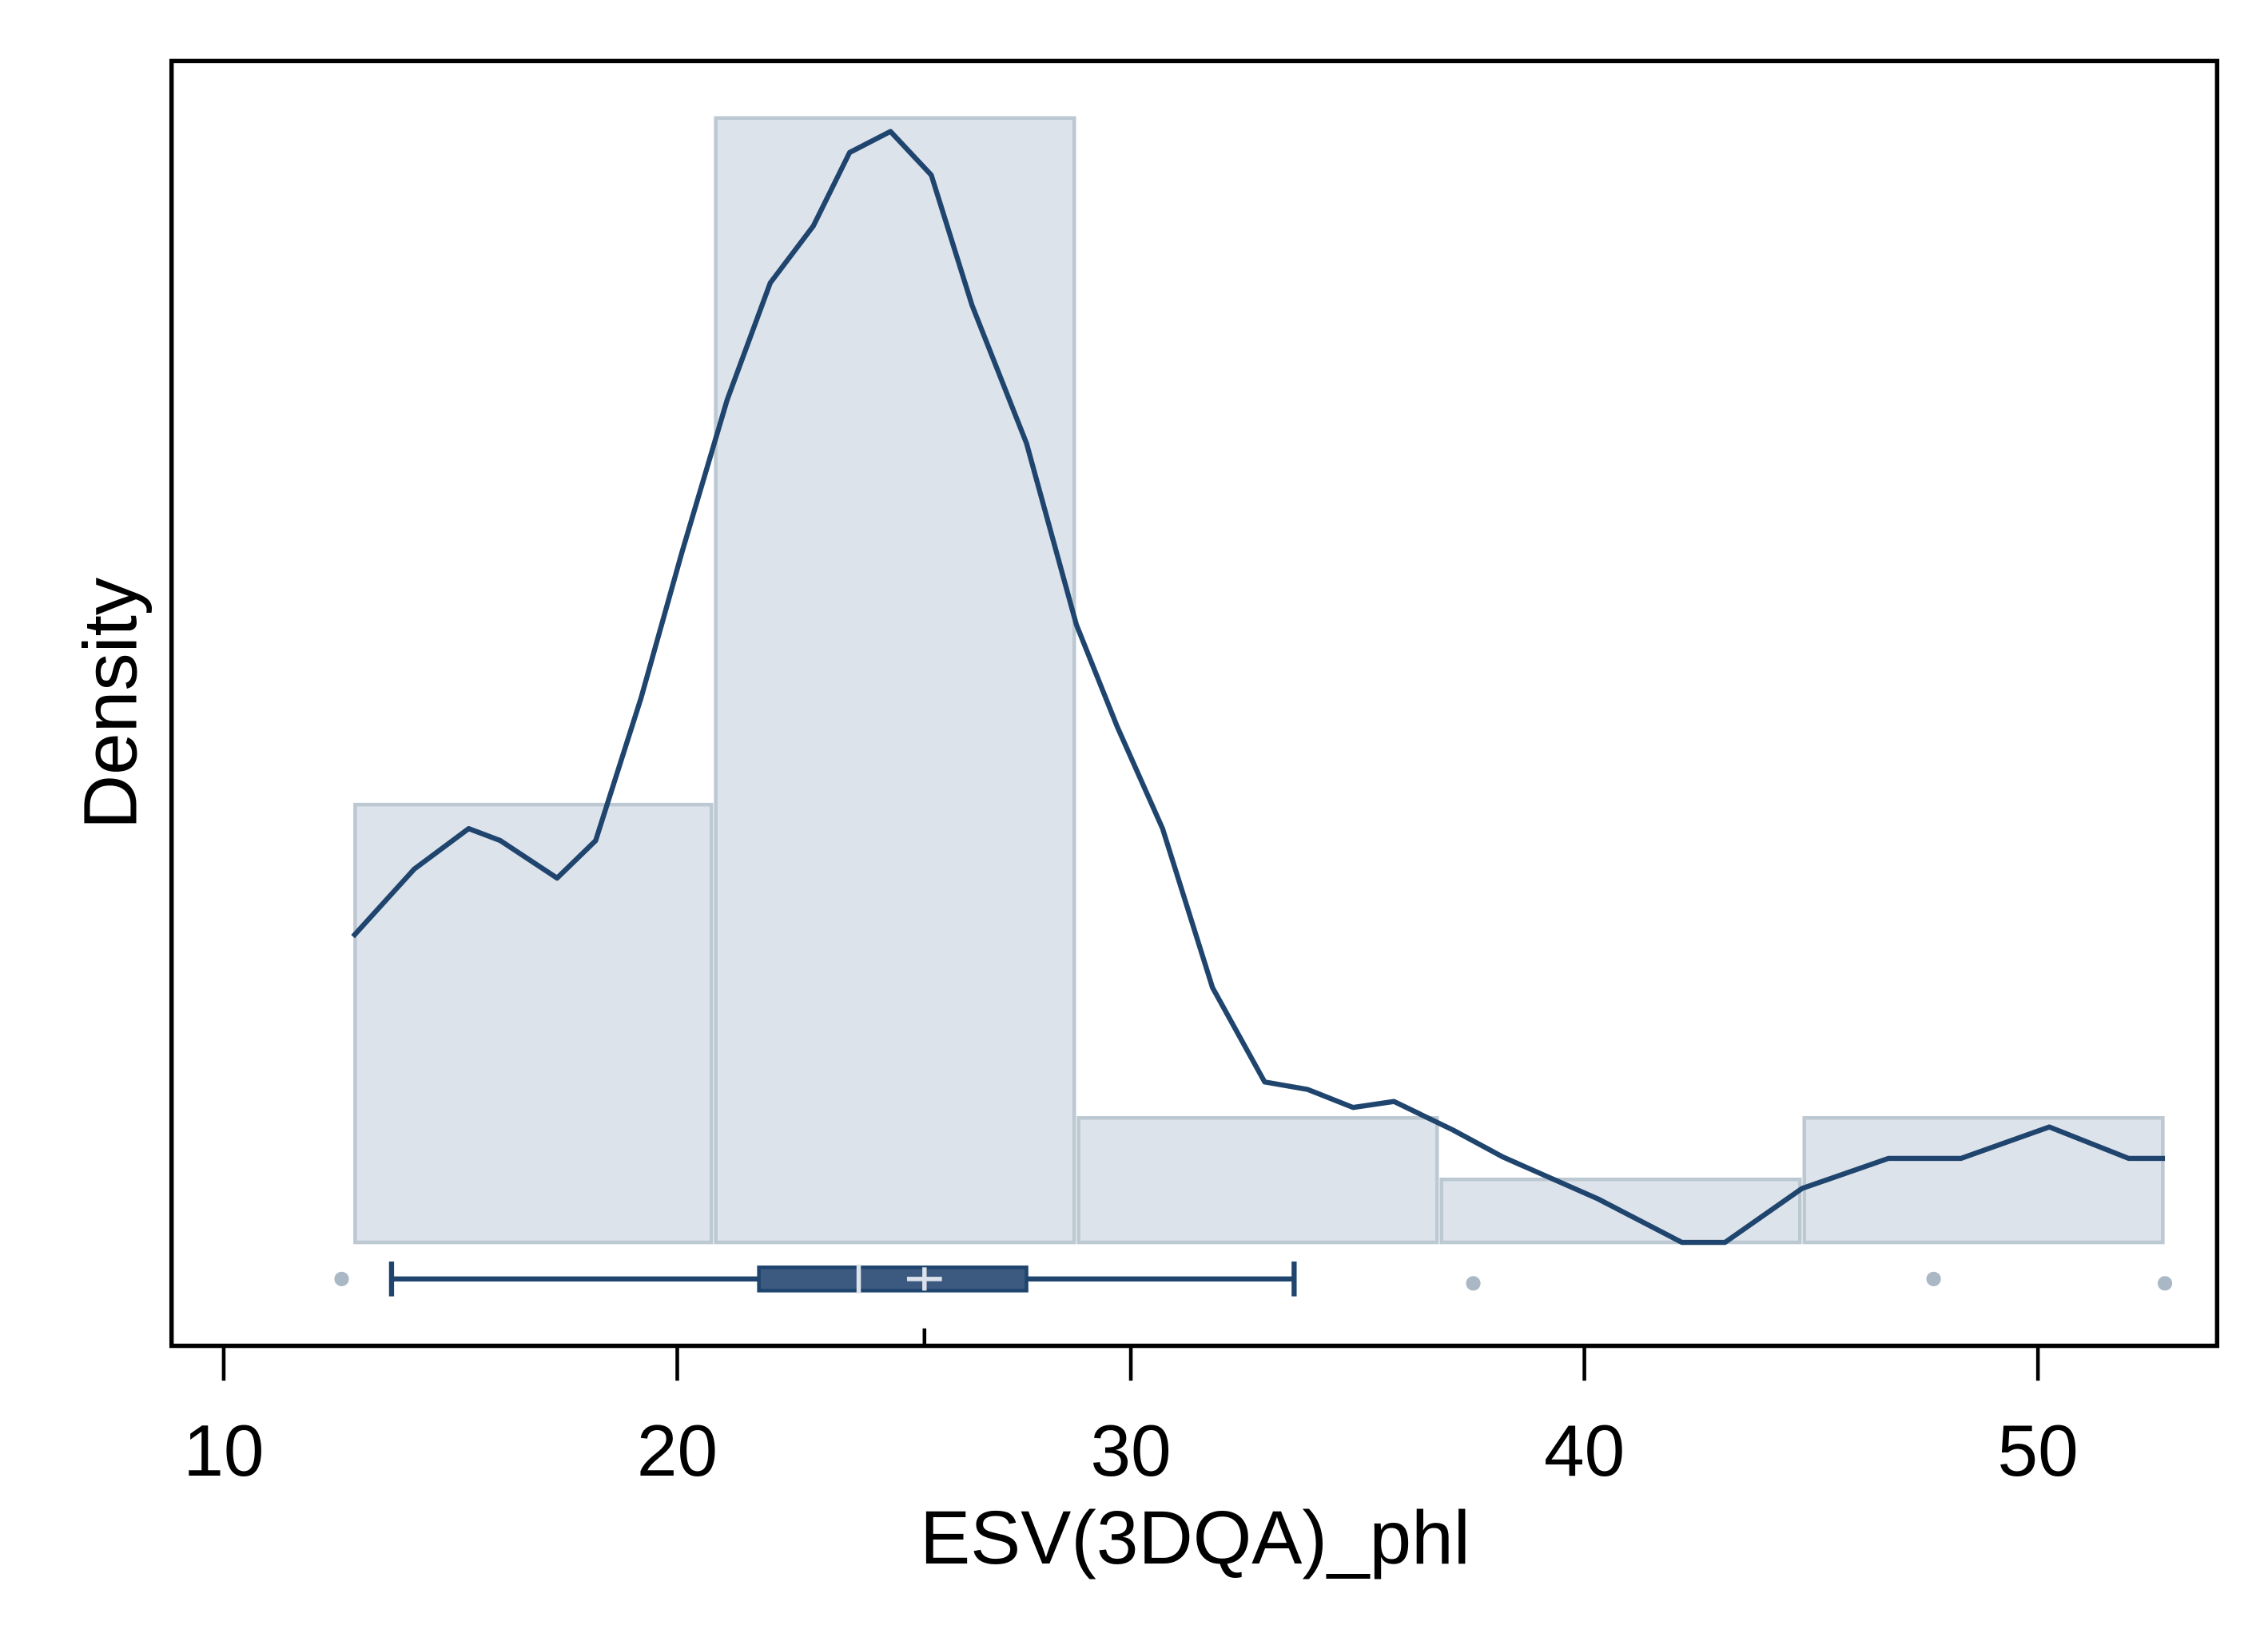 Image resolution: width=2268 pixels, height=1649 pixels. I want to click on x-tick-label: 30, so click(1130, 1451).